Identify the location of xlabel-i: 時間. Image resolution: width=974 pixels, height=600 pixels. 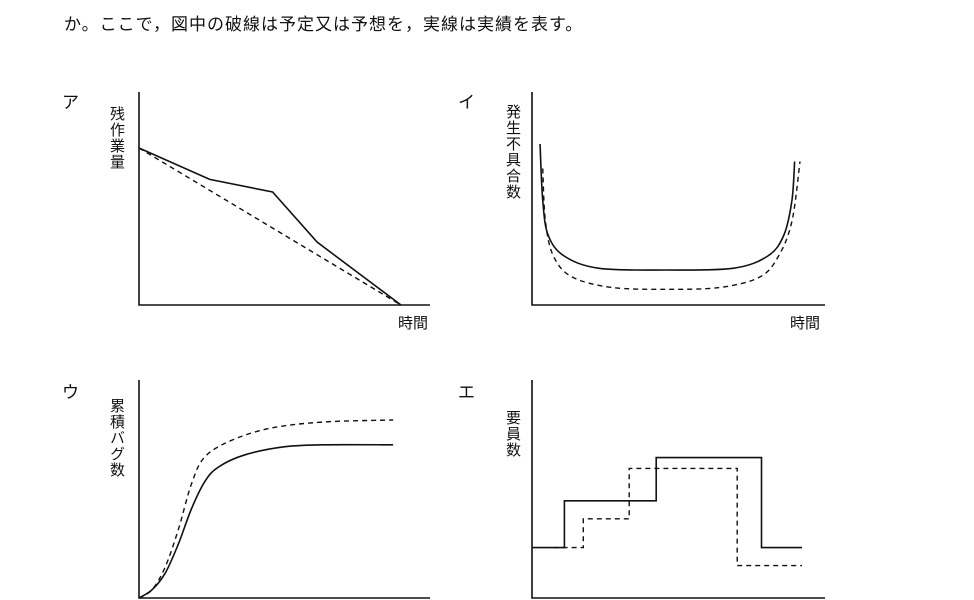
(805, 323).